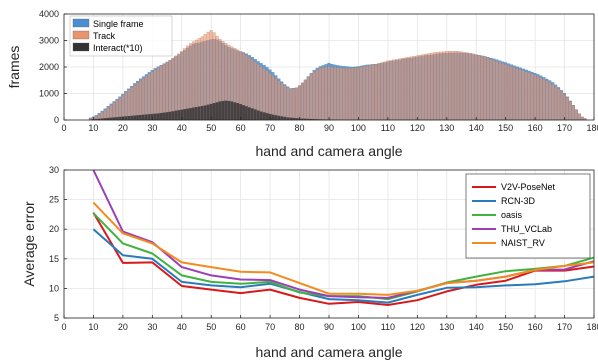  What do you see at coordinates (63, 128) in the screenshot?
I see `top-x-tick-label: 0` at bounding box center [63, 128].